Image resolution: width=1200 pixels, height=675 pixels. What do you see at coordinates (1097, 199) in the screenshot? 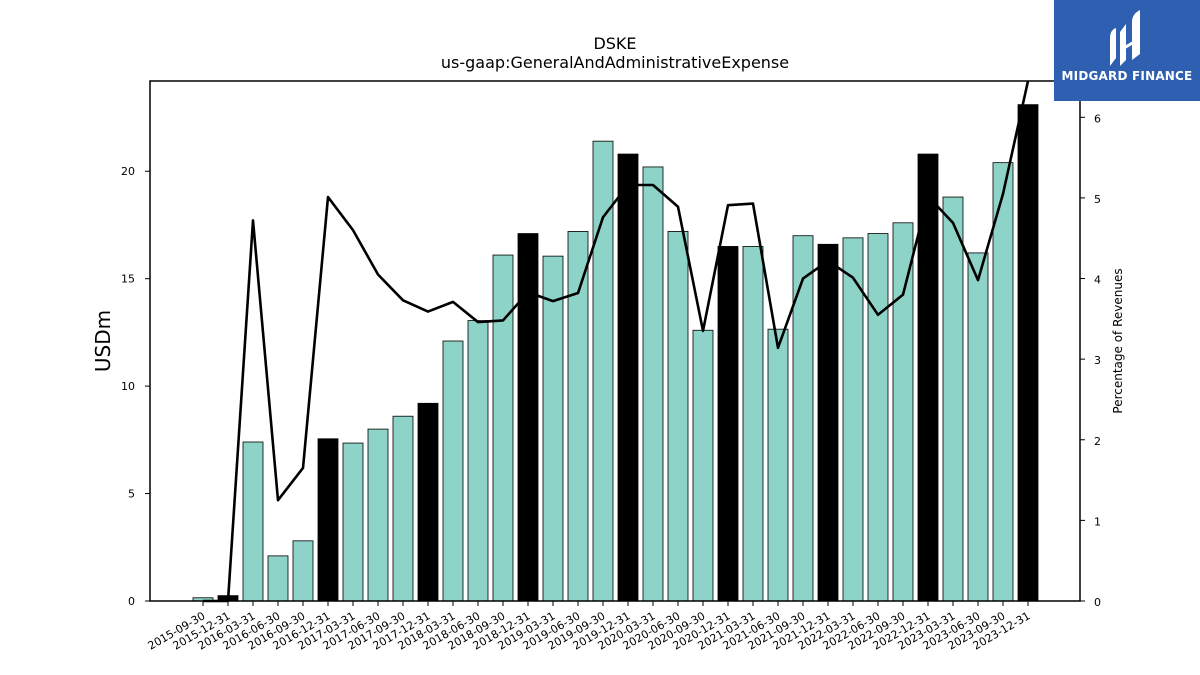
I see `y2-tick-label: 5` at bounding box center [1097, 199].